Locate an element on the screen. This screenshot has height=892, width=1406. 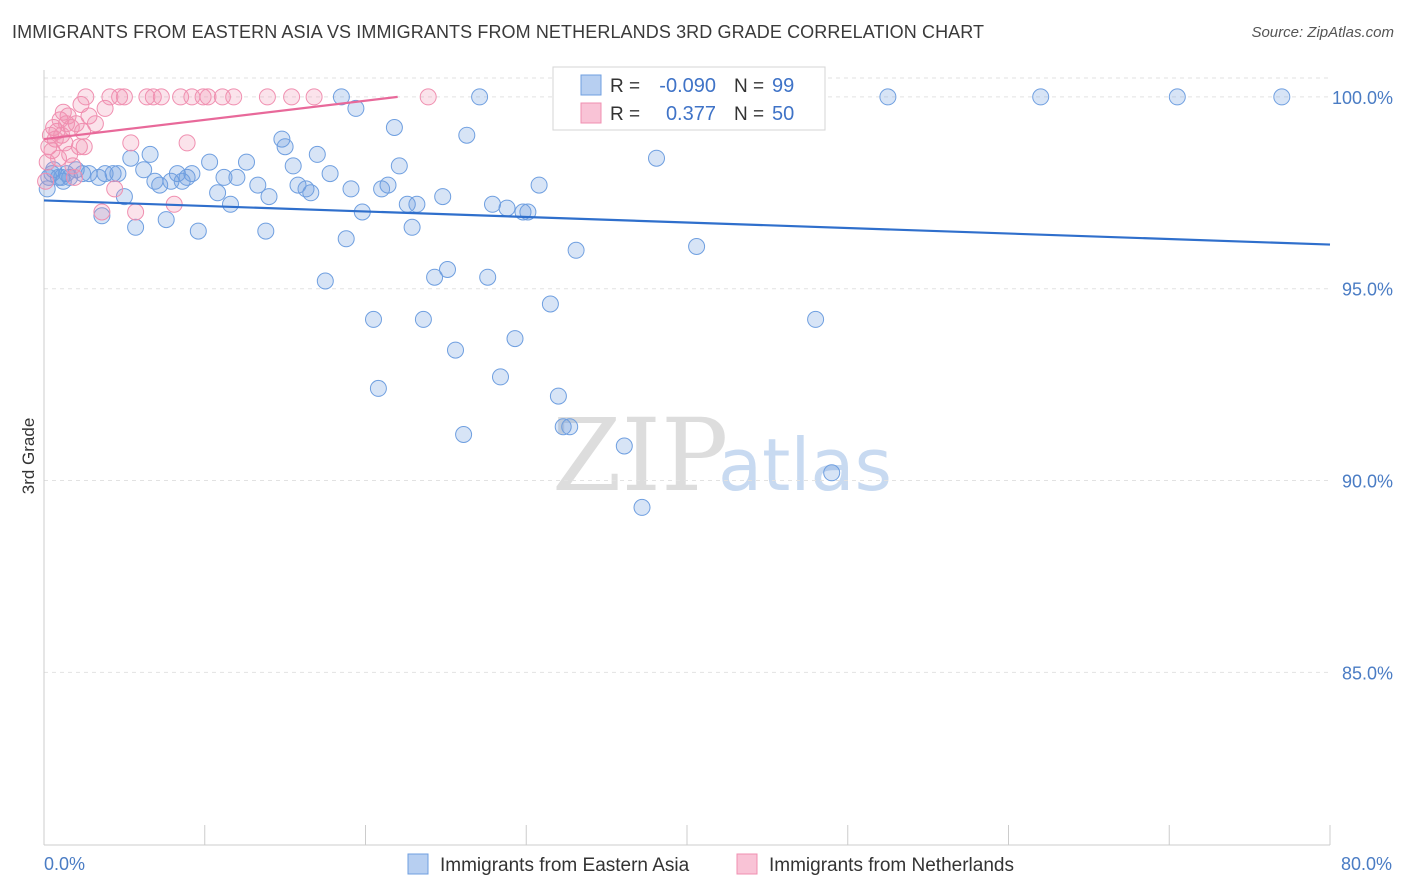
stats-legend: R = -0.090 N = 99 R = 0.377 N = 50 is located at coordinates (689, 98).